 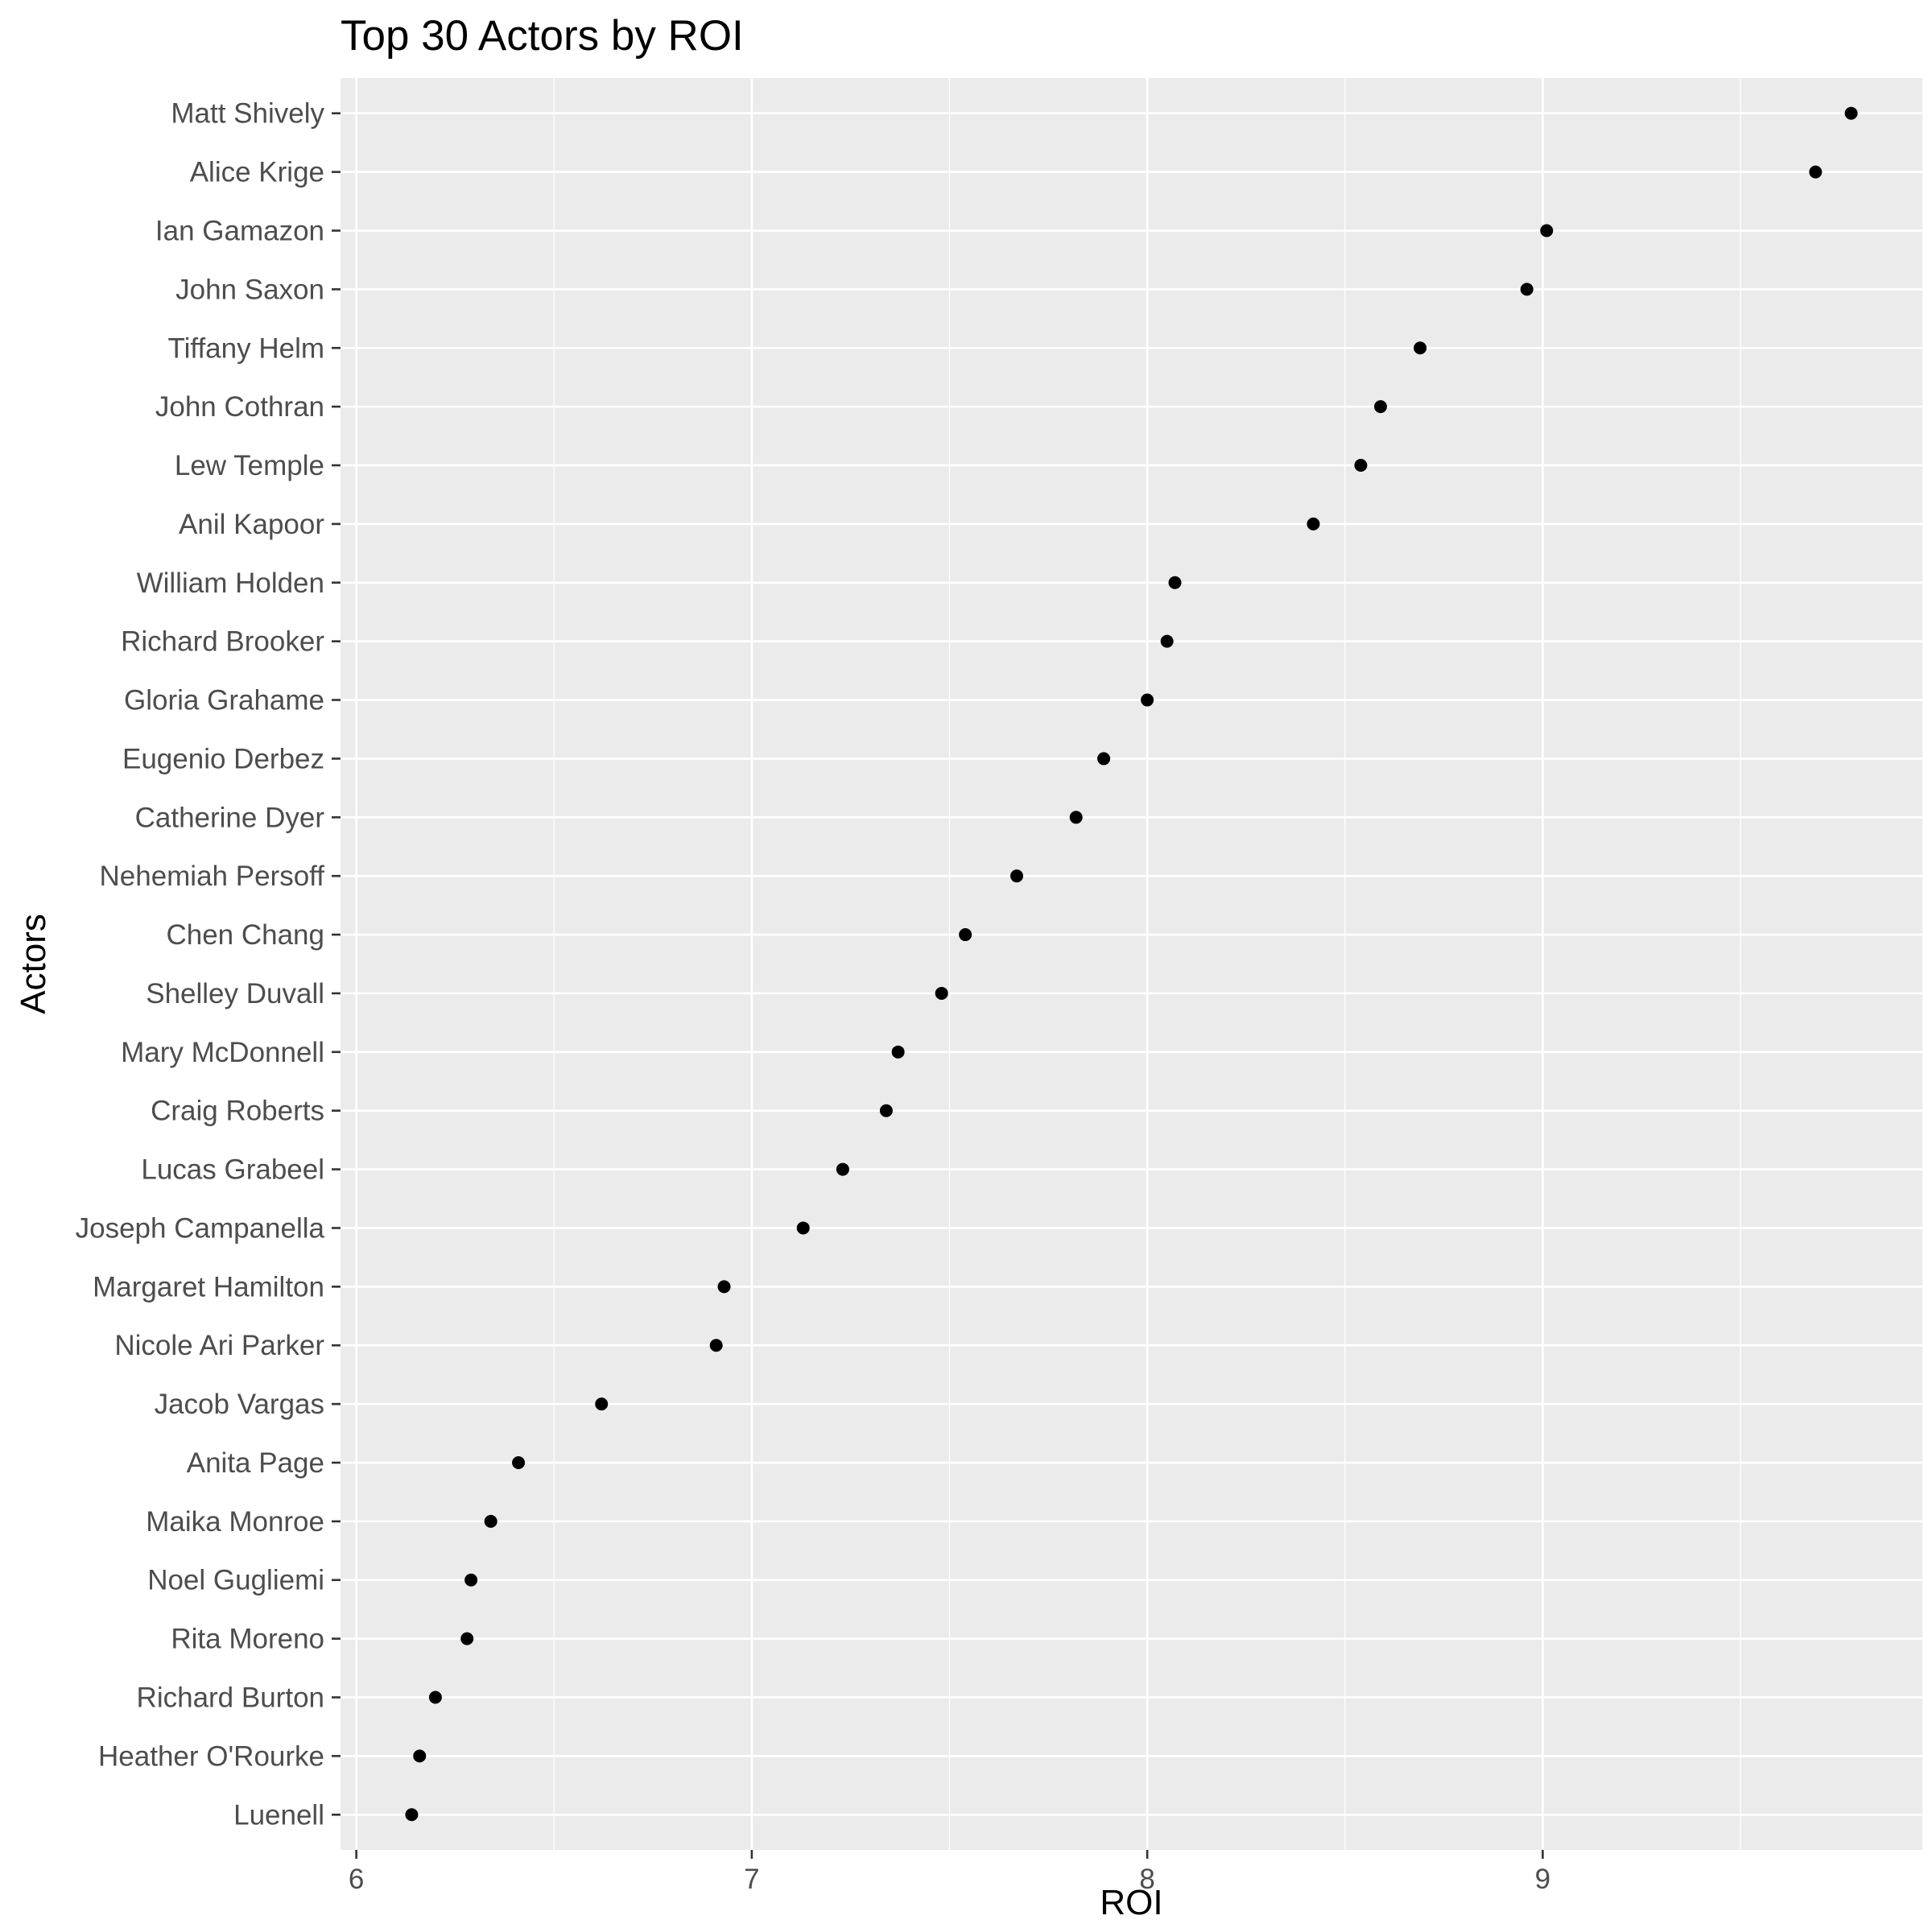 I want to click on y-tick-label: Luenell, so click(x=278, y=1815).